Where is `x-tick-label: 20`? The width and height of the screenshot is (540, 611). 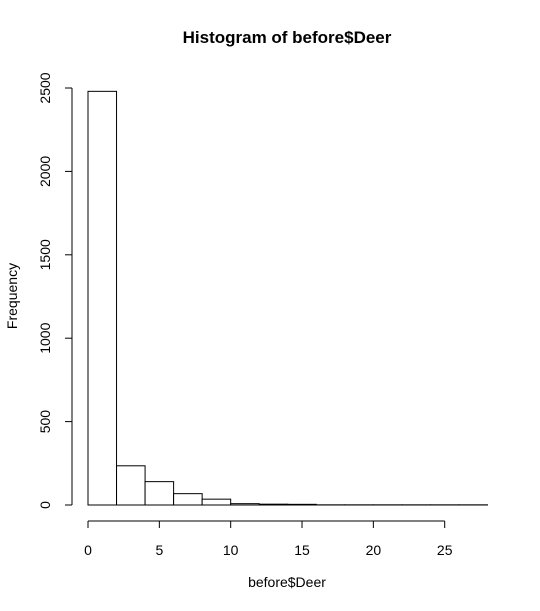
x-tick-label: 20 is located at coordinates (374, 550).